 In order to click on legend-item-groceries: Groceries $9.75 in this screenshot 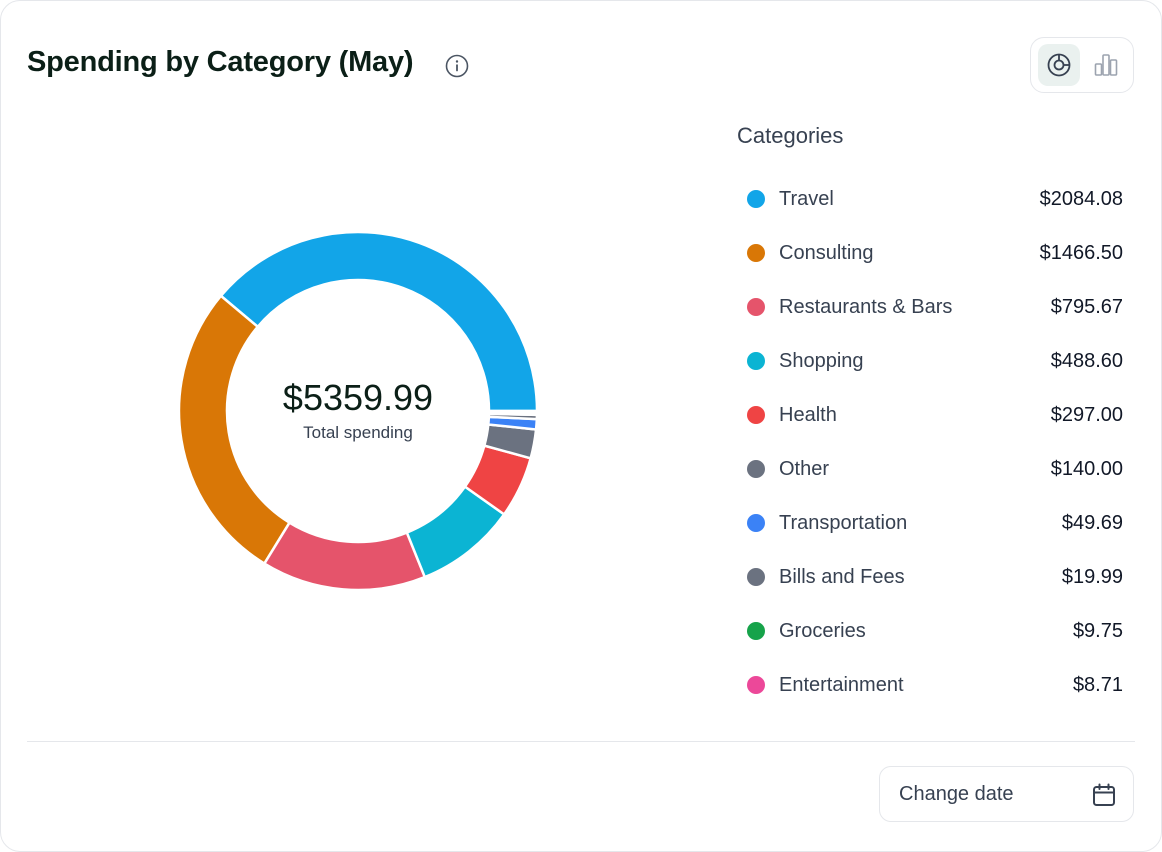, I will do `click(935, 631)`.